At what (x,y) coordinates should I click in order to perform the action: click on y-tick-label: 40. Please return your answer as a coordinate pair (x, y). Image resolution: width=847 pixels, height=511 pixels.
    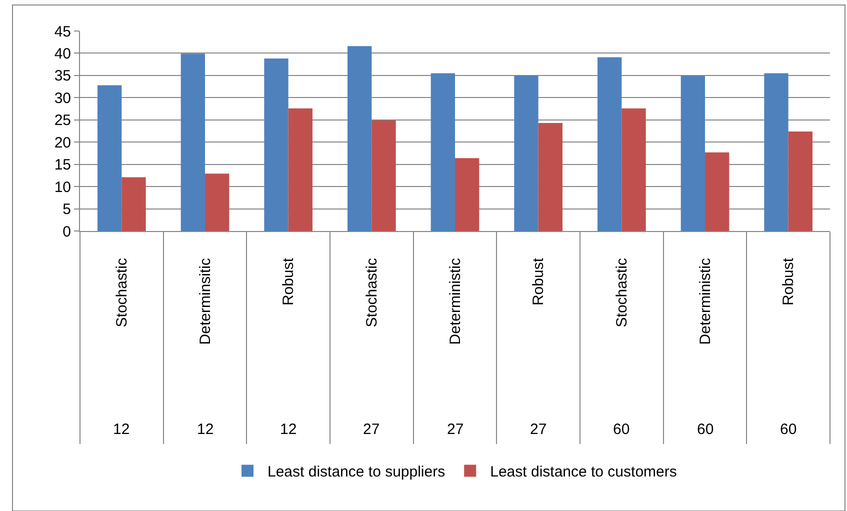
    Looking at the image, I should click on (62, 53).